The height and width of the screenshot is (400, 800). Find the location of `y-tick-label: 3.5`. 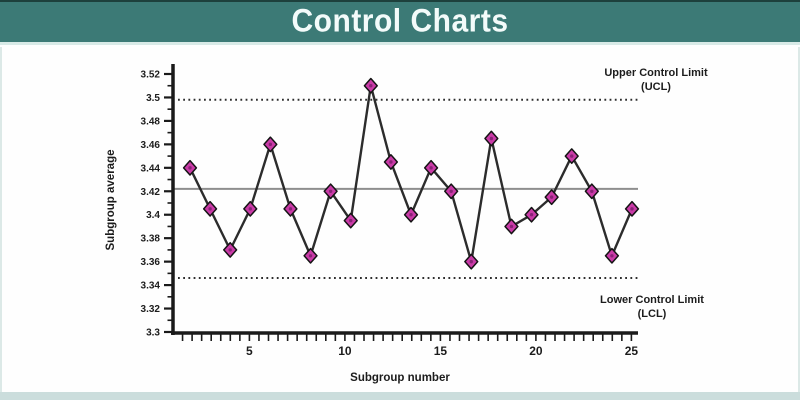

y-tick-label: 3.5 is located at coordinates (153, 98).